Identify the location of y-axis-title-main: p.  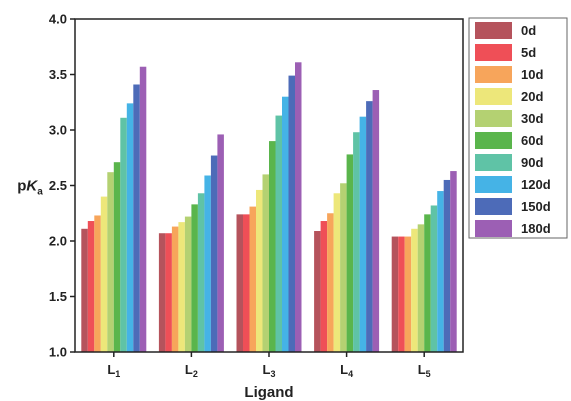
(21, 186).